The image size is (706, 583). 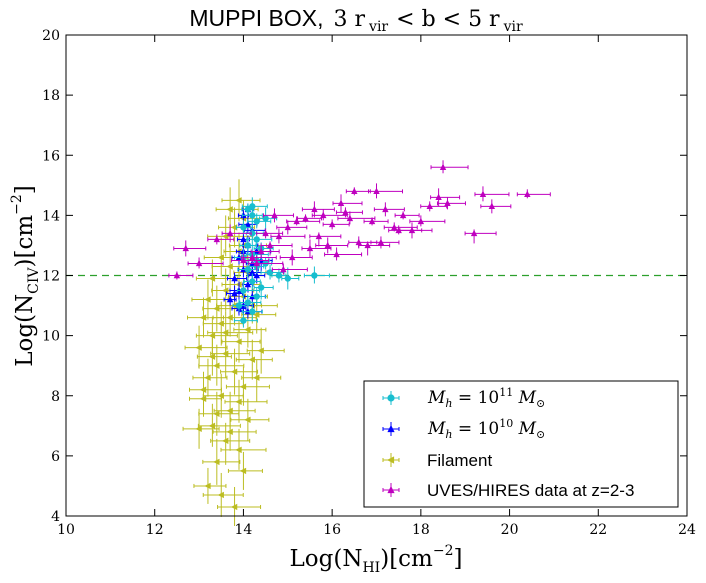 I want to click on y-tick-label: 8, so click(x=55, y=397).